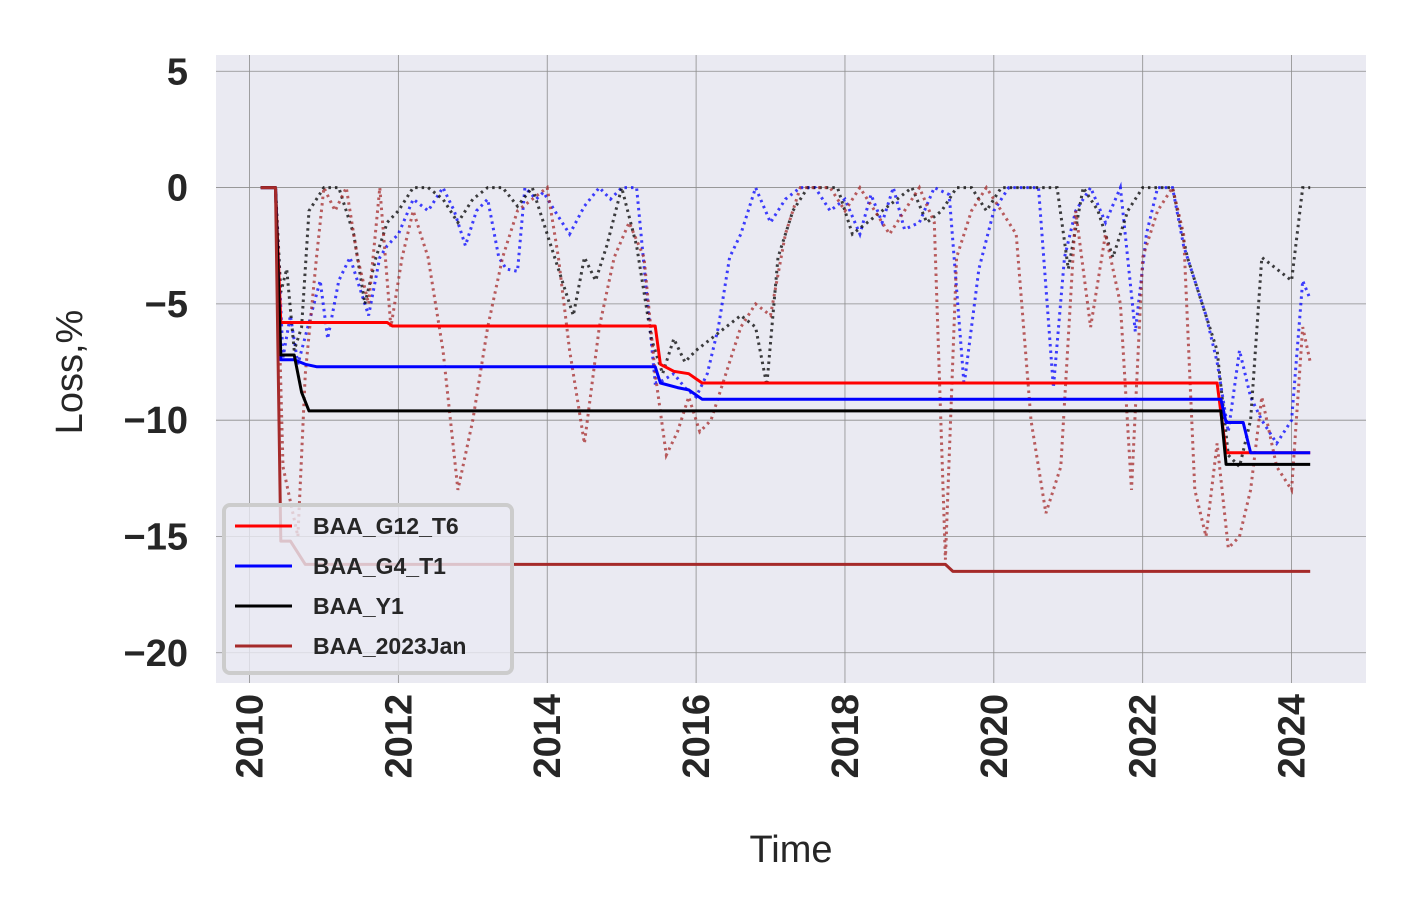  What do you see at coordinates (548, 736) in the screenshot?
I see `x-tick-label: 2014` at bounding box center [548, 736].